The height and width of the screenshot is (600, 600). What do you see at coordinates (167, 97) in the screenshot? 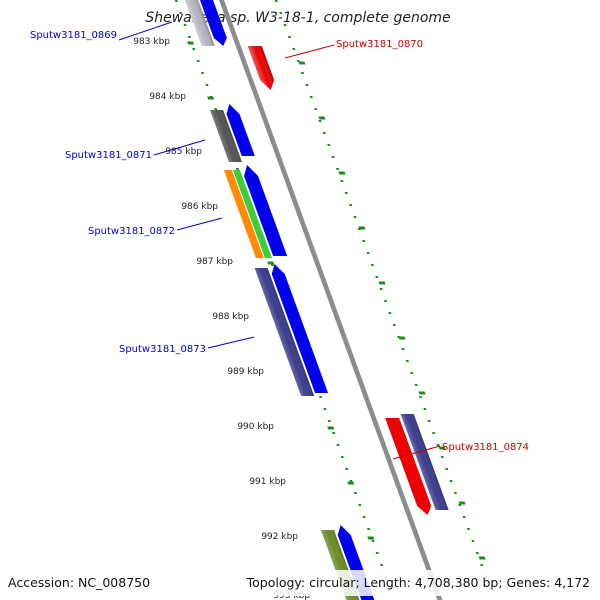
I see `tick-label: 984 kbp` at bounding box center [167, 97].